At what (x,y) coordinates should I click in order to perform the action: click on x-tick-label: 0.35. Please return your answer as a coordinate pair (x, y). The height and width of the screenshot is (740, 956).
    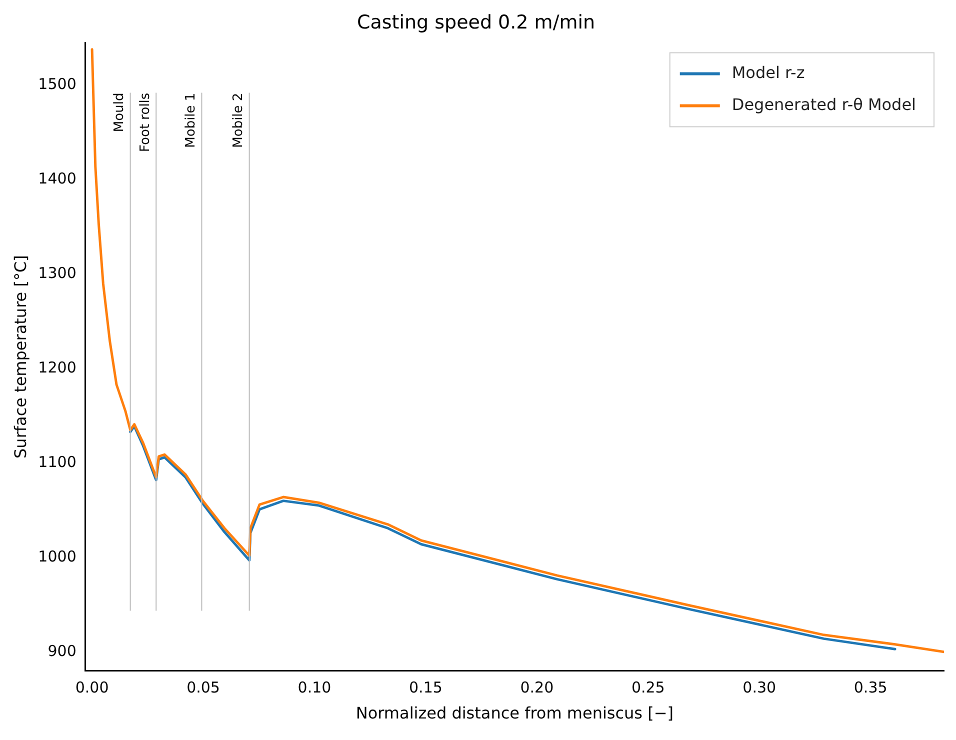
    Looking at the image, I should click on (871, 687).